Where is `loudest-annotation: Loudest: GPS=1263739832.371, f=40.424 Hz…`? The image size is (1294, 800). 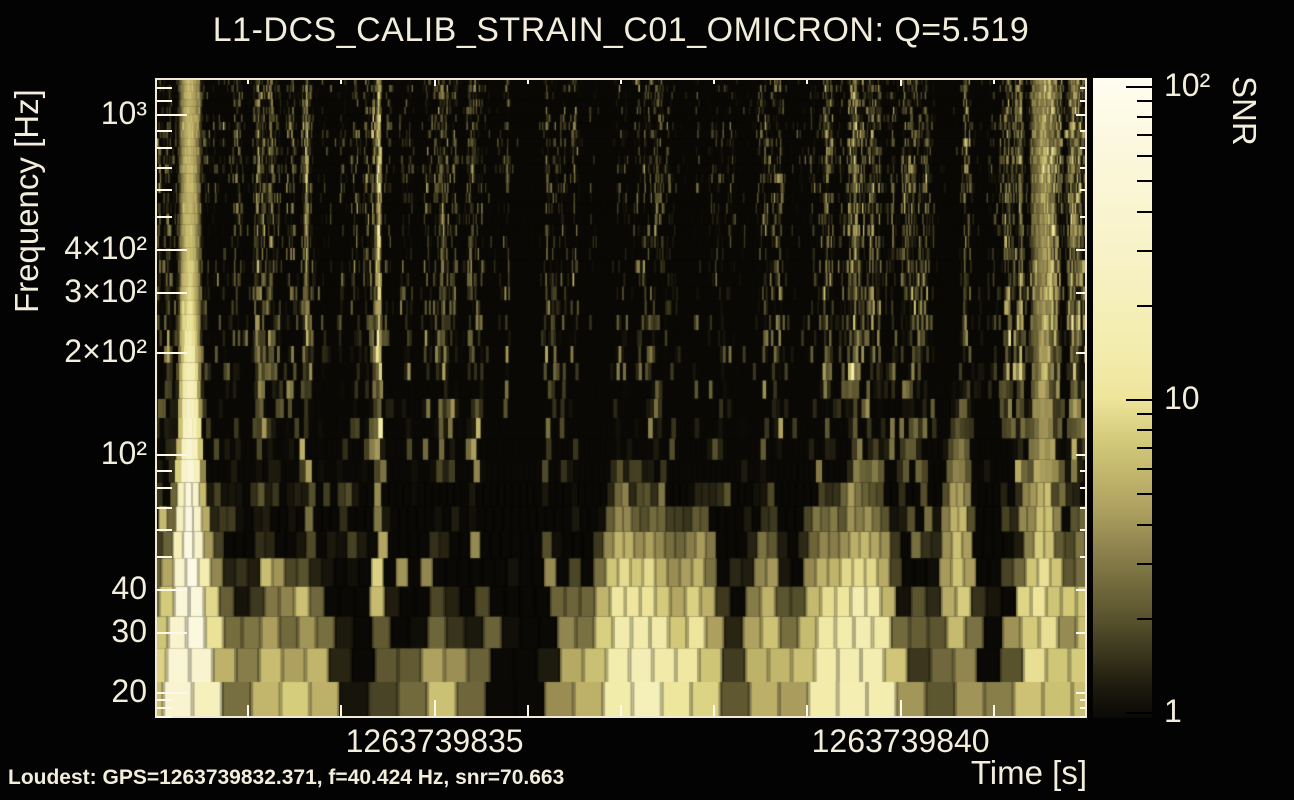
loudest-annotation: Loudest: GPS=1263739832.371, f=40.424 Hz… is located at coordinates (286, 777).